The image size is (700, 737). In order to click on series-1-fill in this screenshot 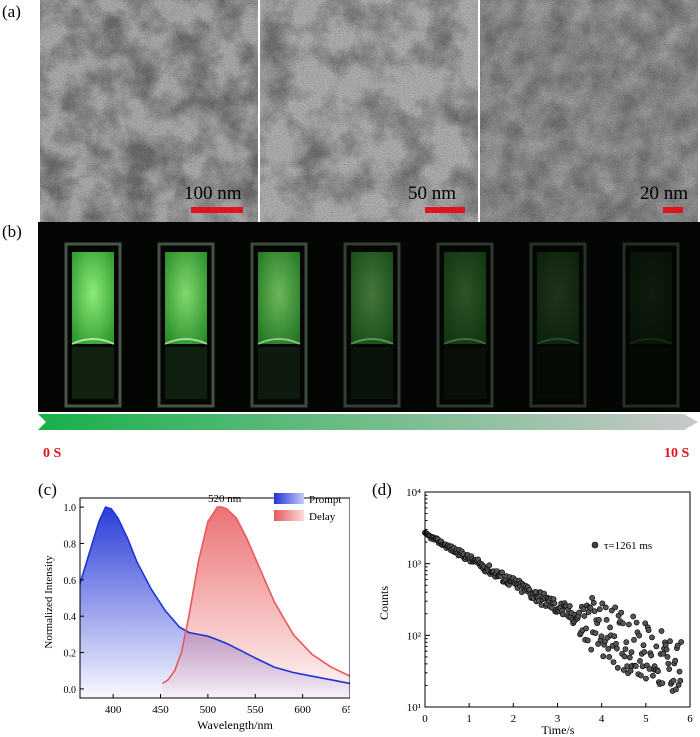, I will do `click(256, 602)`.